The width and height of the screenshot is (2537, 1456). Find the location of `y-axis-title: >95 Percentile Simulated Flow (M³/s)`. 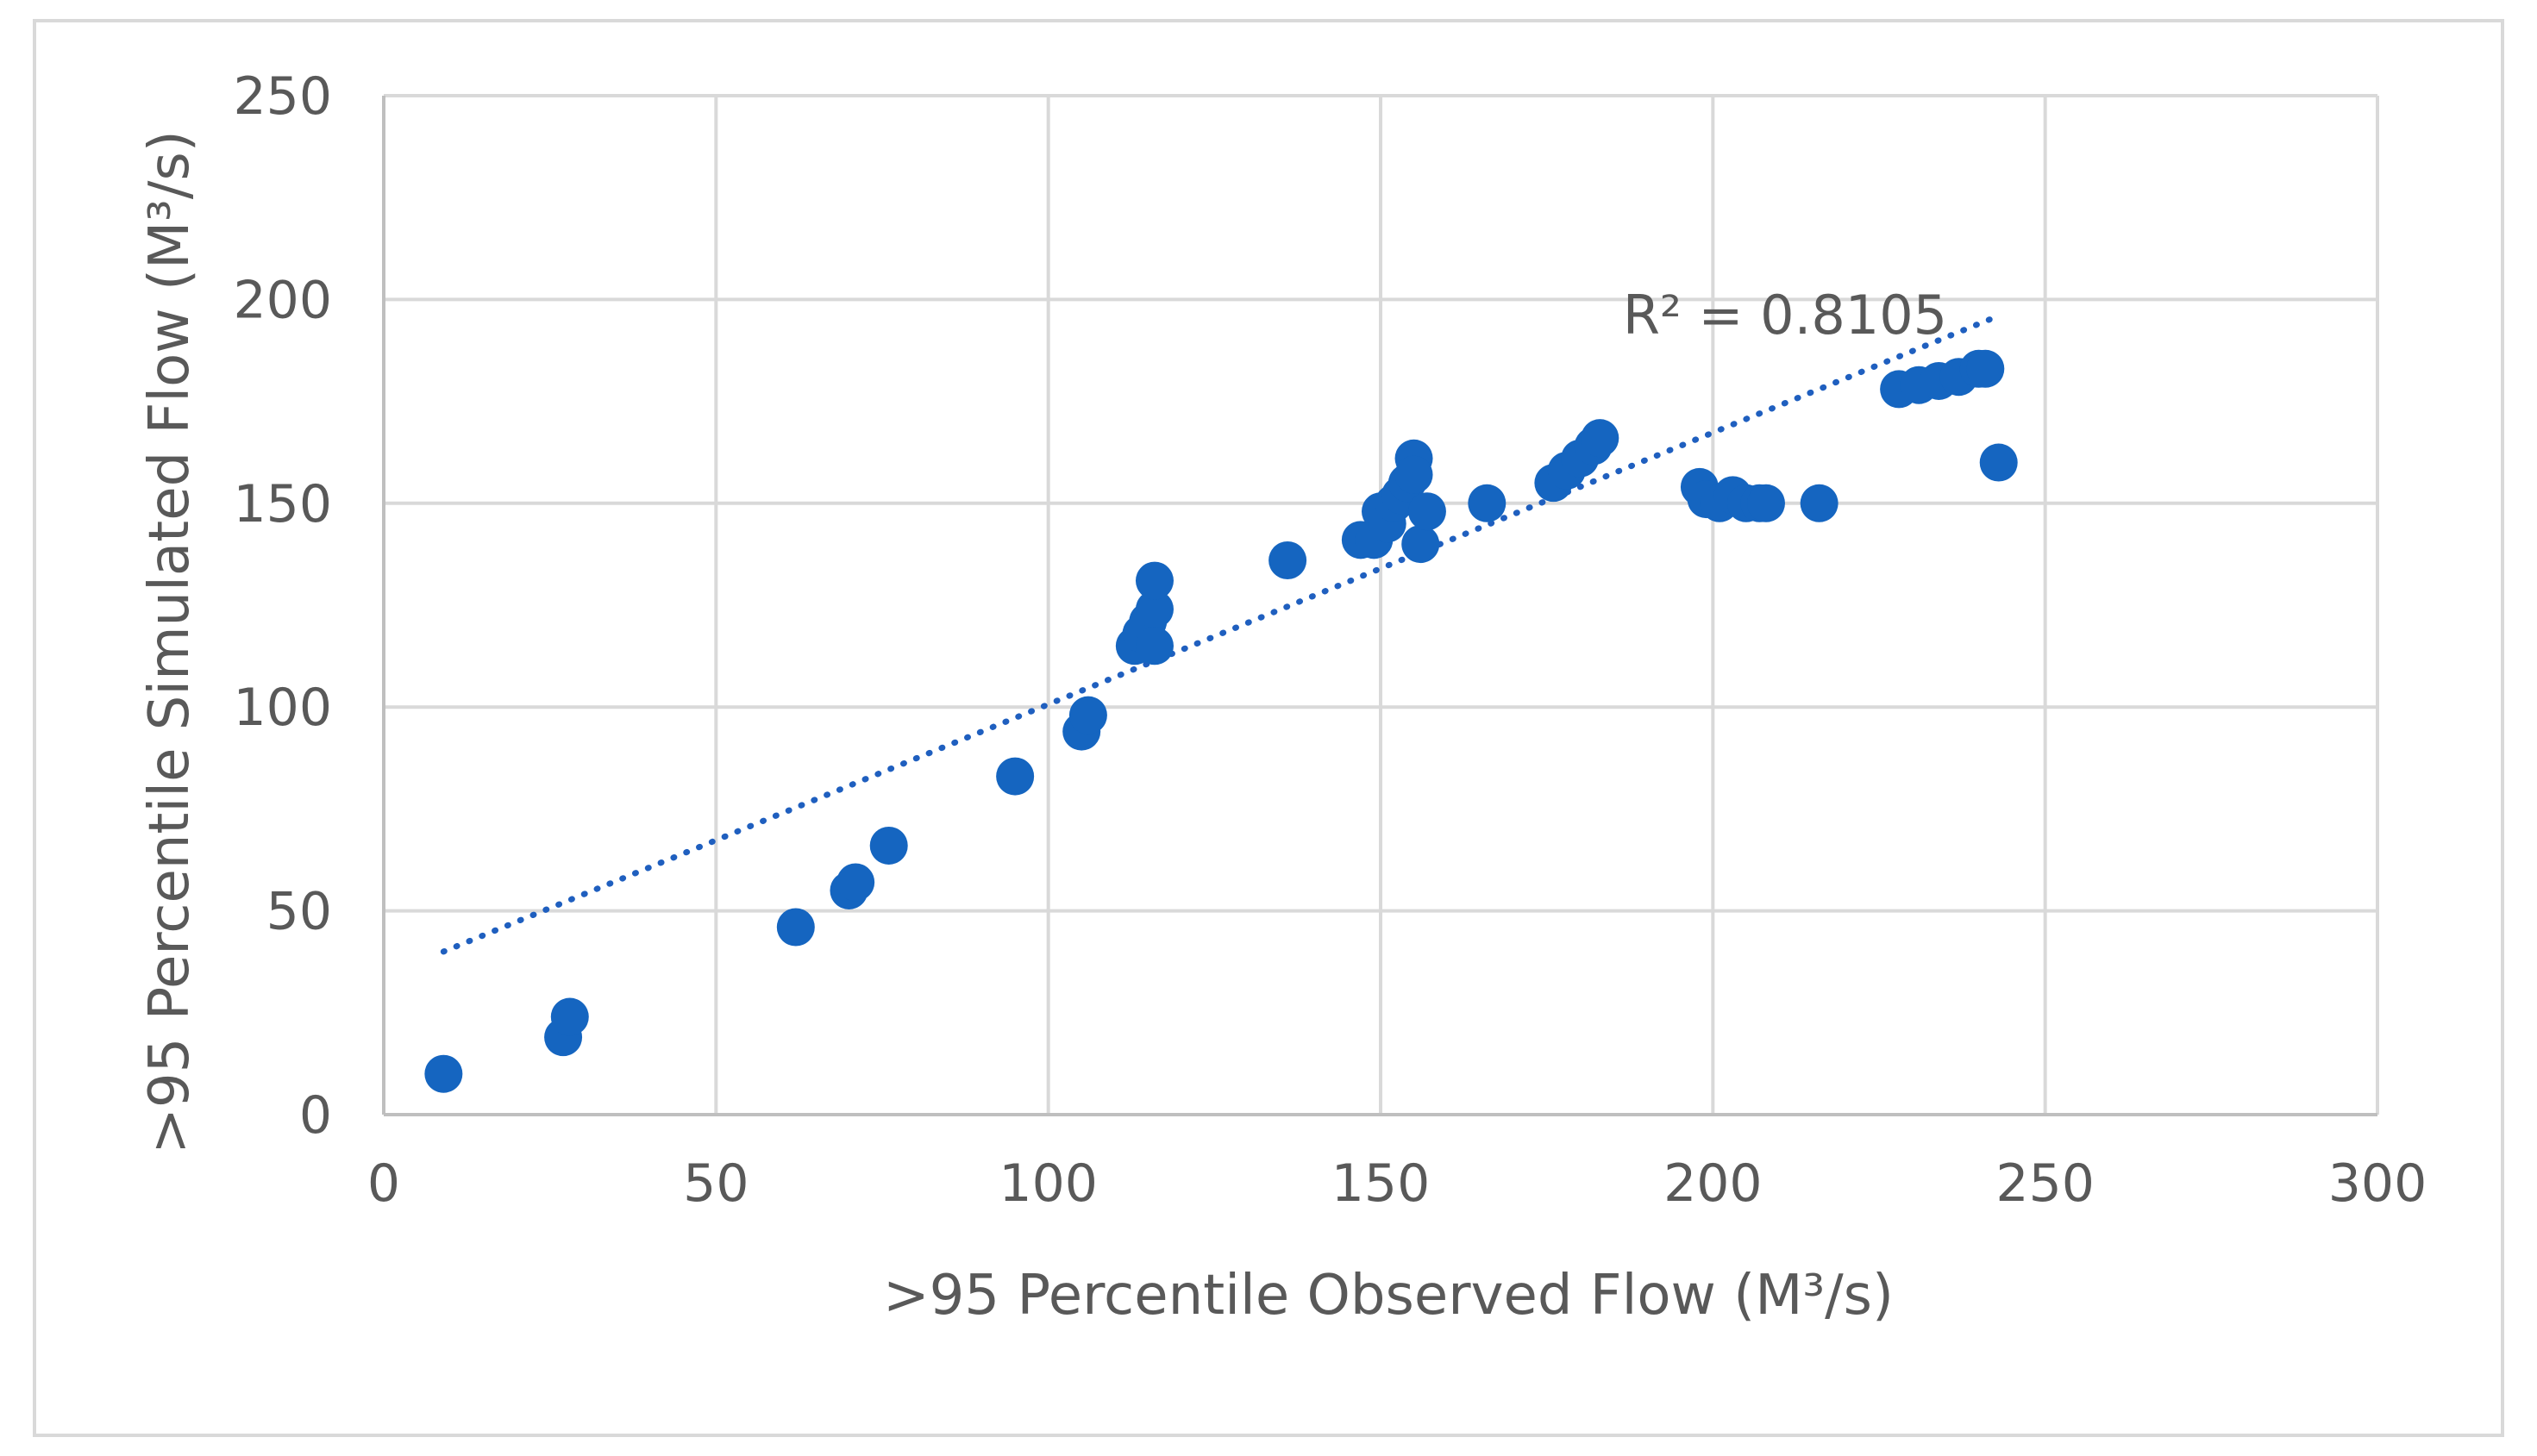

y-axis-title: >95 Percentile Simulated Flow (M³/s) is located at coordinates (170, 642).